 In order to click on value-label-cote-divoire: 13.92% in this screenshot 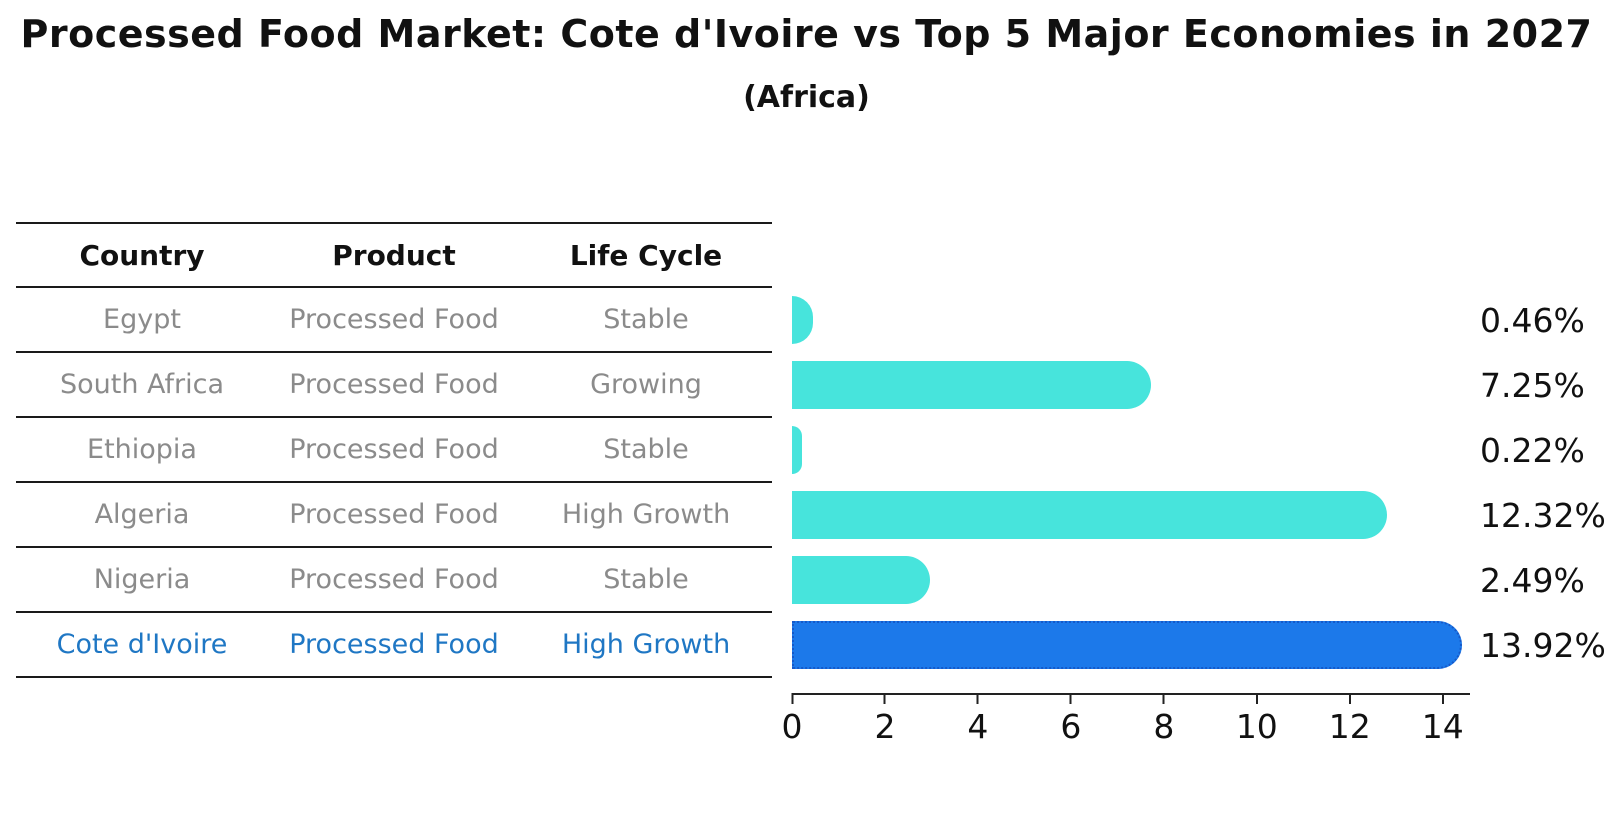, I will do `click(1543, 645)`.